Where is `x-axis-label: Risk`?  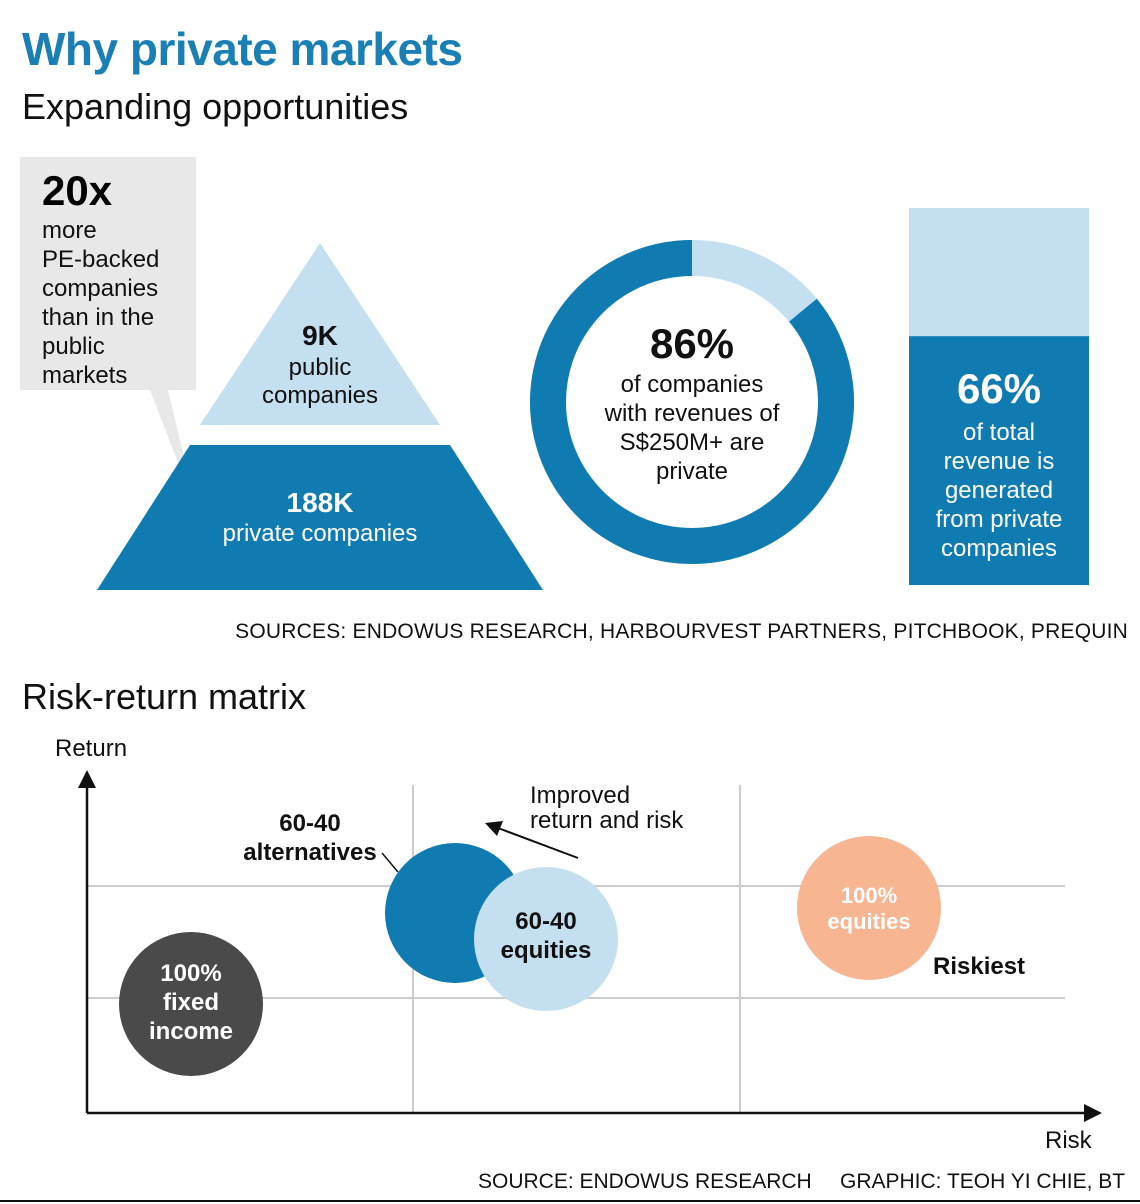
x-axis-label: Risk is located at coordinates (1069, 1140).